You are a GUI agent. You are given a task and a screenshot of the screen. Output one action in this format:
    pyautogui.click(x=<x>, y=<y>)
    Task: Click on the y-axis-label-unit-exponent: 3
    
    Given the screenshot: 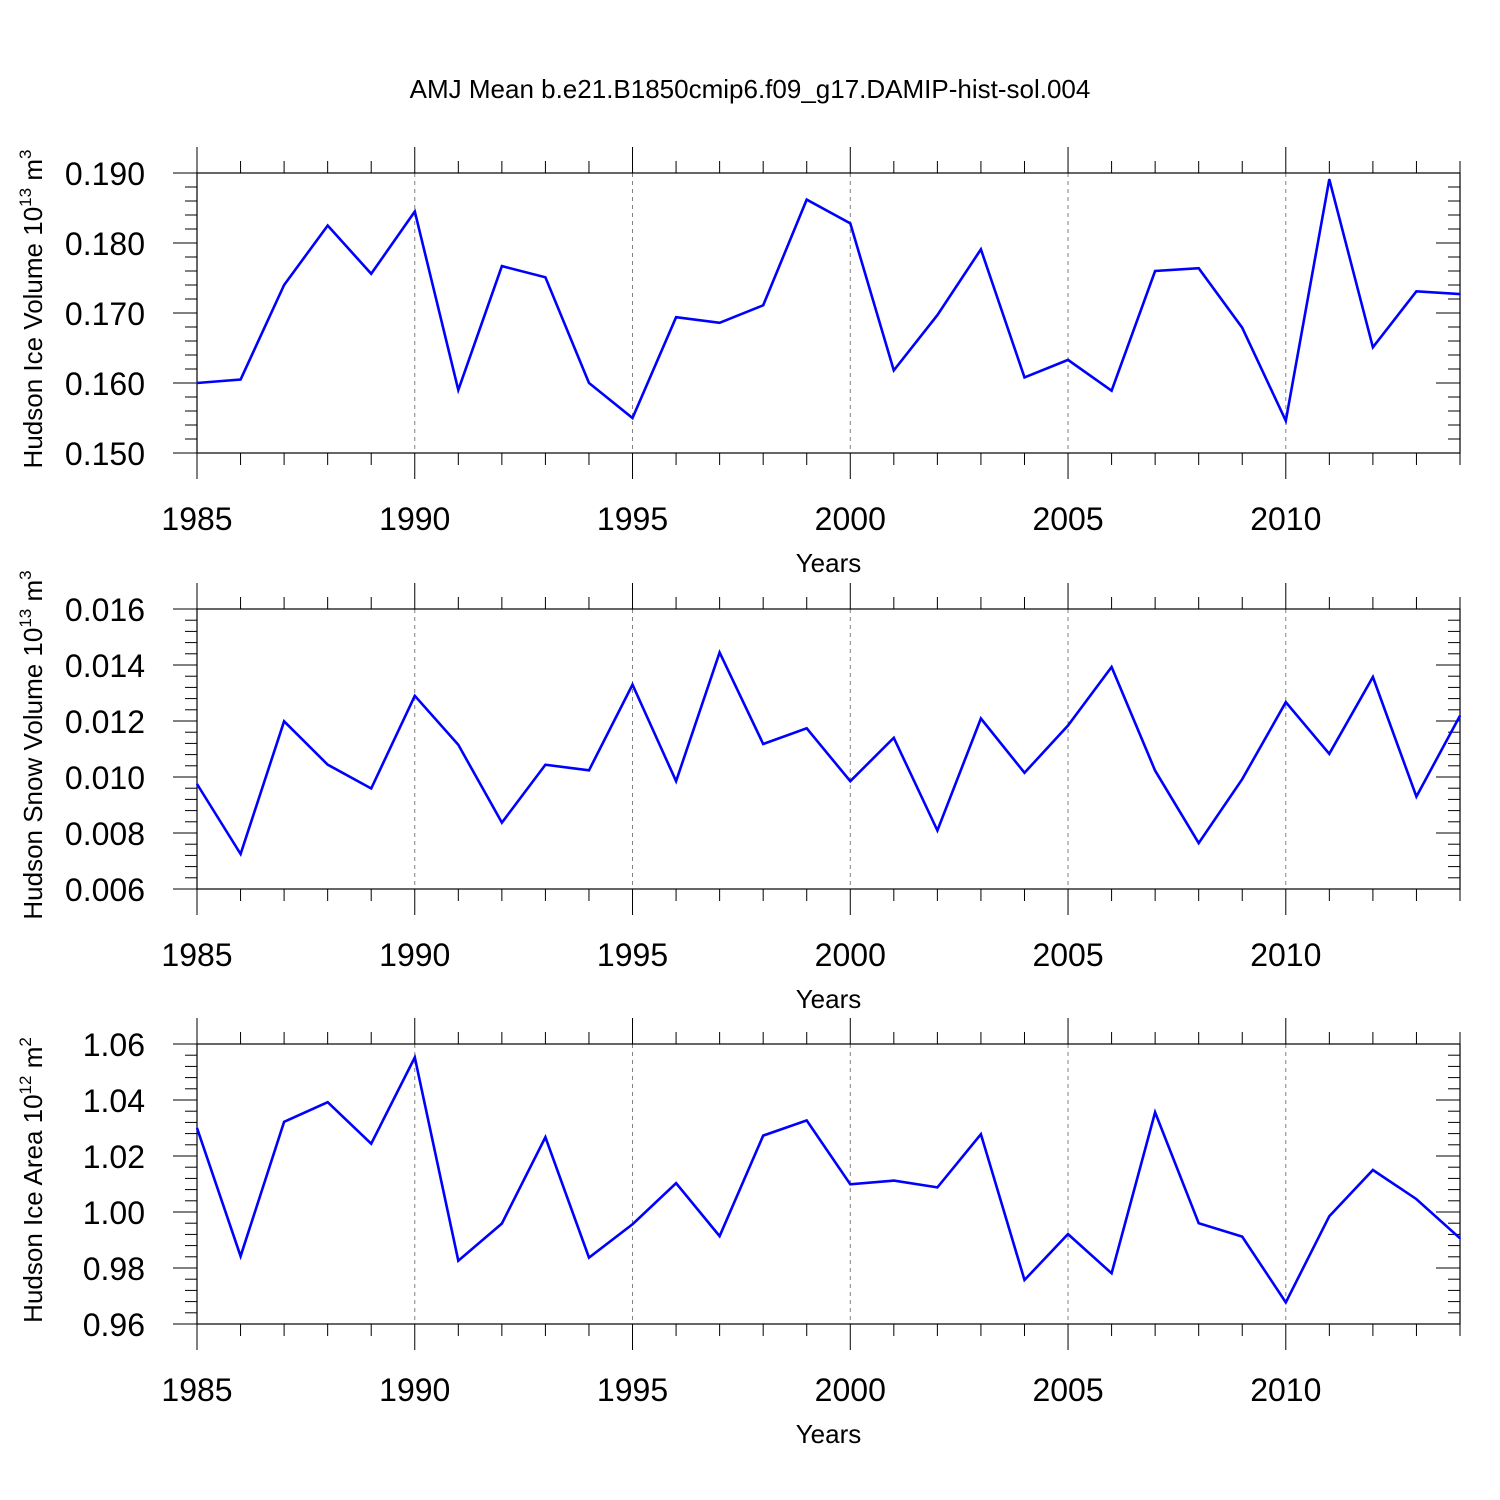 What is the action you would take?
    pyautogui.click(x=25, y=574)
    